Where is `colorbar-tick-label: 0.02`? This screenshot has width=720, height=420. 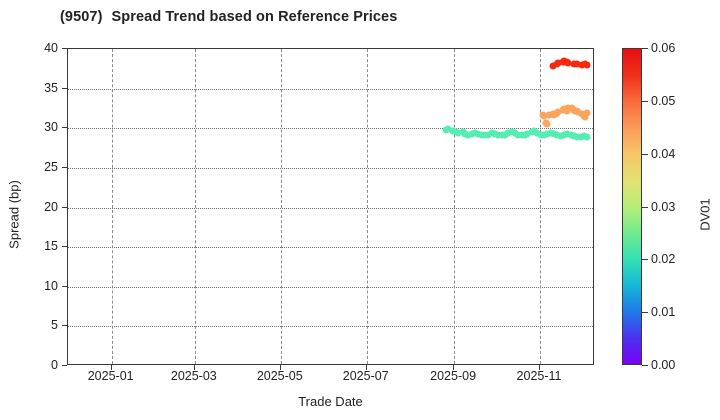
colorbar-tick-label: 0.02 is located at coordinates (663, 259).